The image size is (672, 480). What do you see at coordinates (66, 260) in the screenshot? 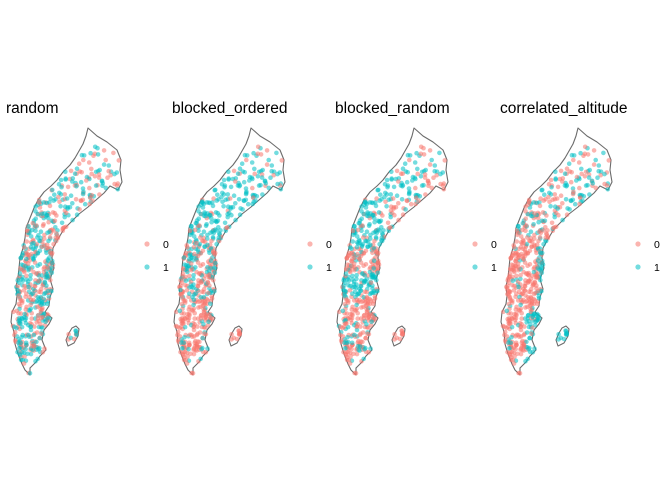
I see `points-layer` at bounding box center [66, 260].